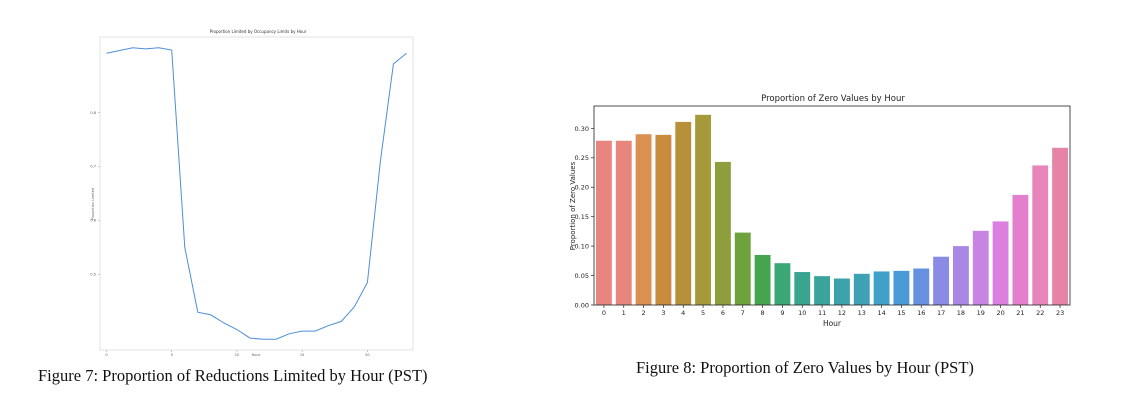 The image size is (1136, 412). Describe the element at coordinates (1020, 313) in the screenshot. I see `fig8-x-tick-label: 21` at that location.